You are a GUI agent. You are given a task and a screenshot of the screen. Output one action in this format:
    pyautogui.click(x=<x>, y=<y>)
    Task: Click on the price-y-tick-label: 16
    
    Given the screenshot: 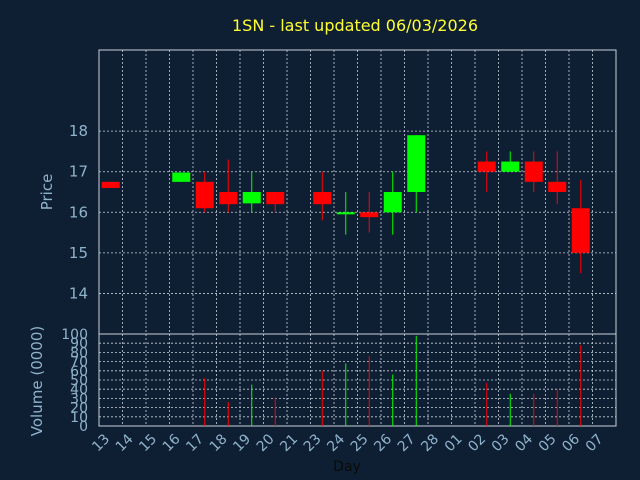 What is the action you would take?
    pyautogui.click(x=78, y=212)
    